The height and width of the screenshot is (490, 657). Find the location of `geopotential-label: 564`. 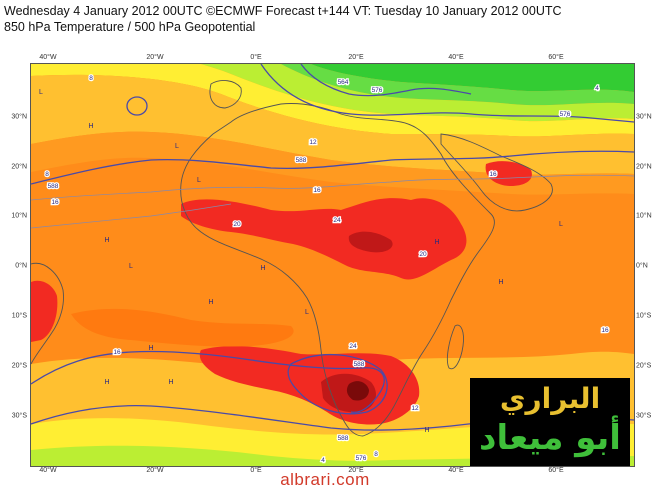

geopotential-label: 564 is located at coordinates (343, 82).